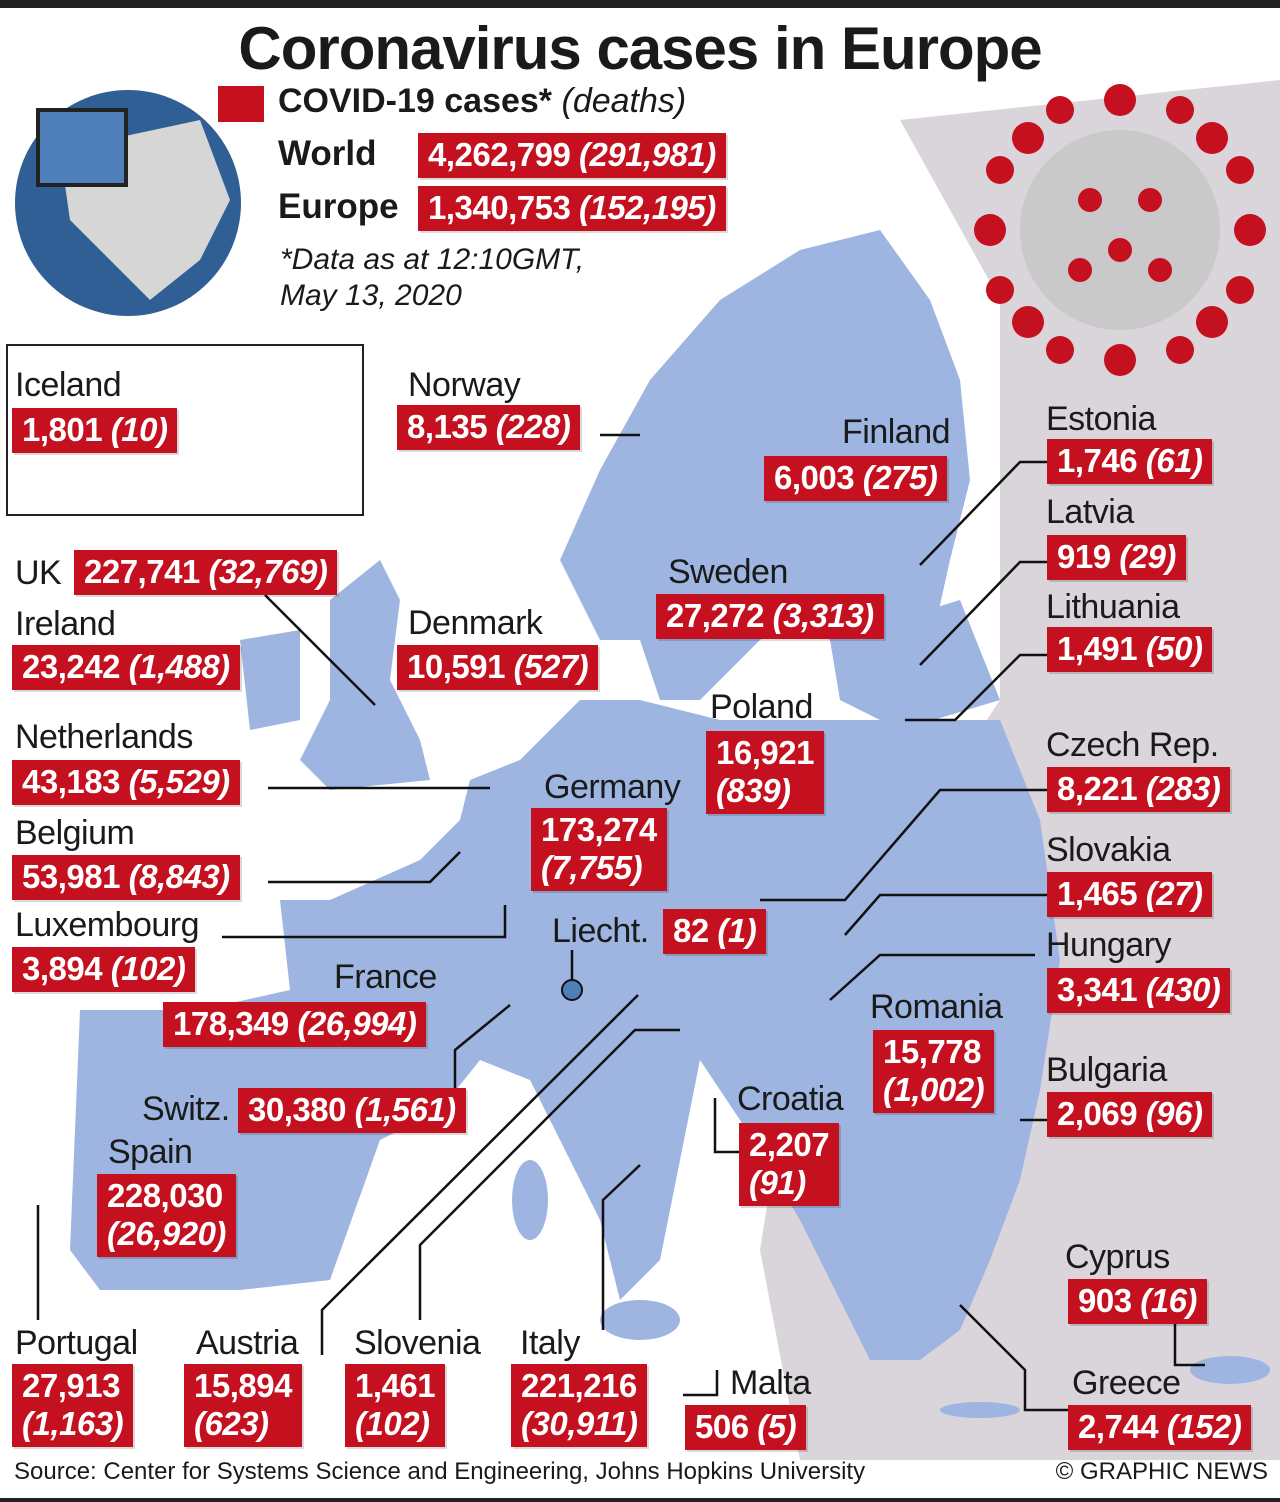 The image size is (1280, 1502). Describe the element at coordinates (640, 4) in the screenshot. I see `top-rule` at that location.